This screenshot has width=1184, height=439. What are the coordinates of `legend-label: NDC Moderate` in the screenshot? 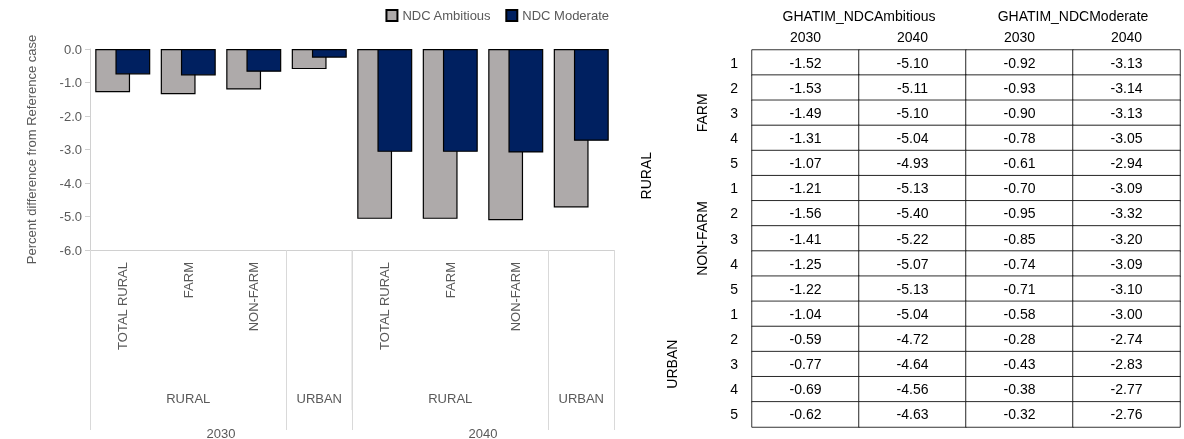 It's located at (566, 15).